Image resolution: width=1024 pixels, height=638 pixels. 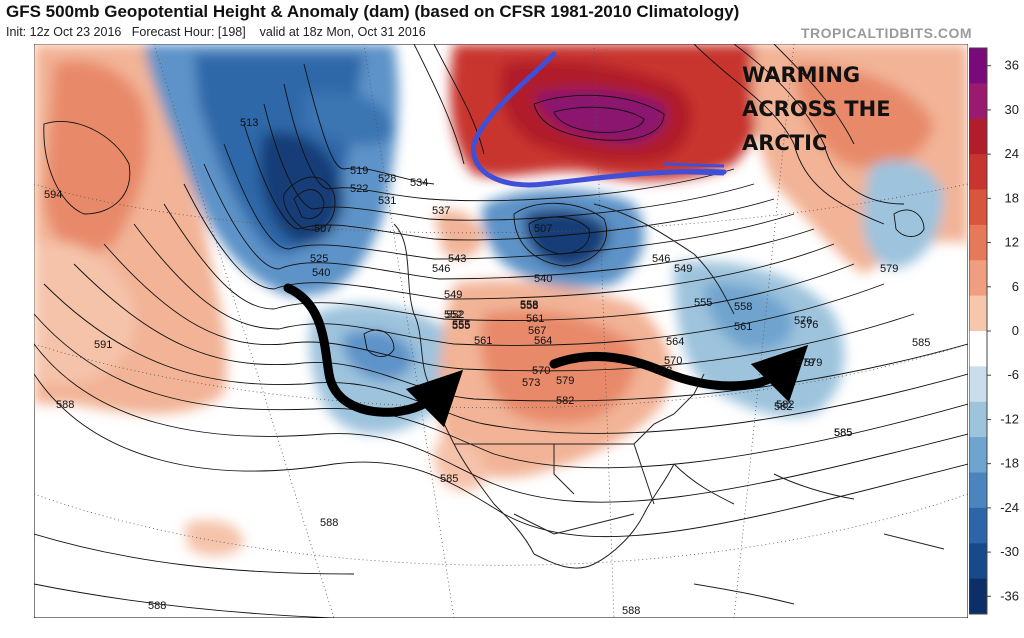 What do you see at coordinates (359, 171) in the screenshot?
I see `contour-label: 519` at bounding box center [359, 171].